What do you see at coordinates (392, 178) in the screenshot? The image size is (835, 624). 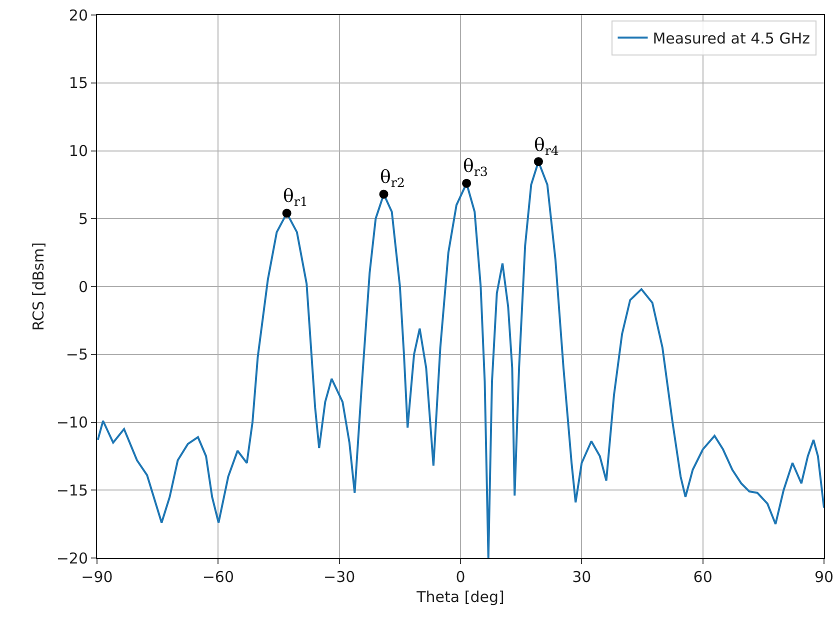 I see `annotation: θ$_{r2}$` at bounding box center [392, 178].